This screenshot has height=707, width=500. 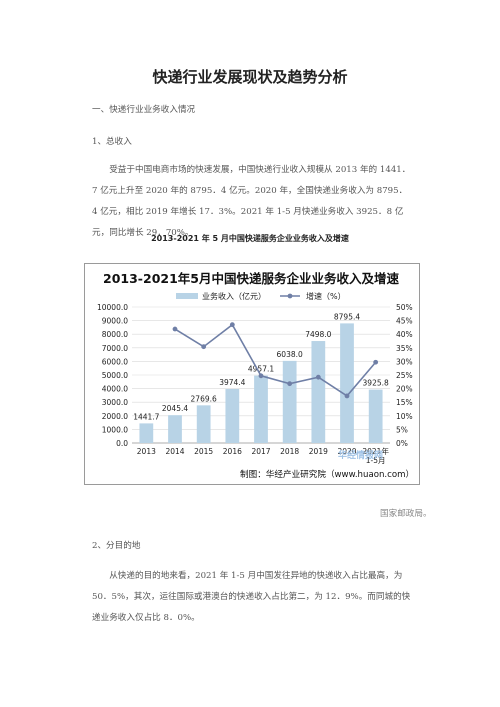 I want to click on left-tick-label: 0.0, so click(x=122, y=443).